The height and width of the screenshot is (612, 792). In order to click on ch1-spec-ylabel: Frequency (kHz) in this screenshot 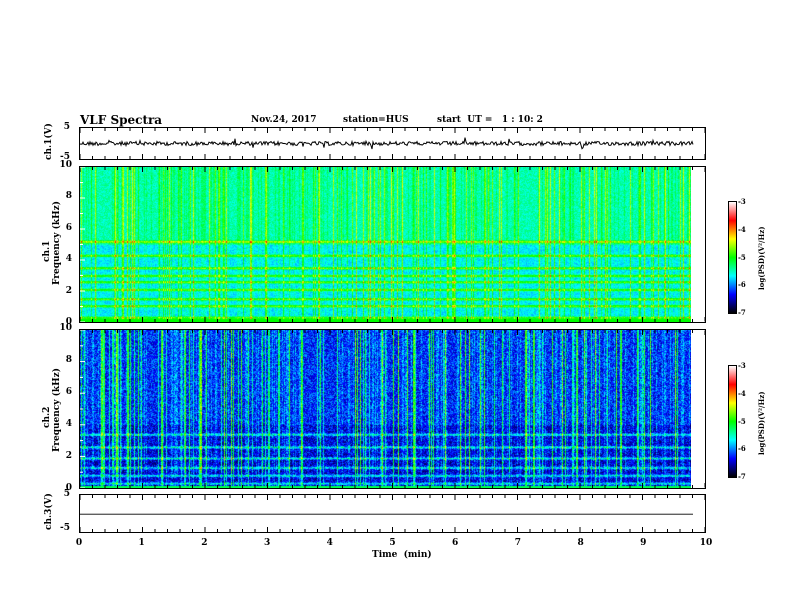, I will do `click(57, 242)`.